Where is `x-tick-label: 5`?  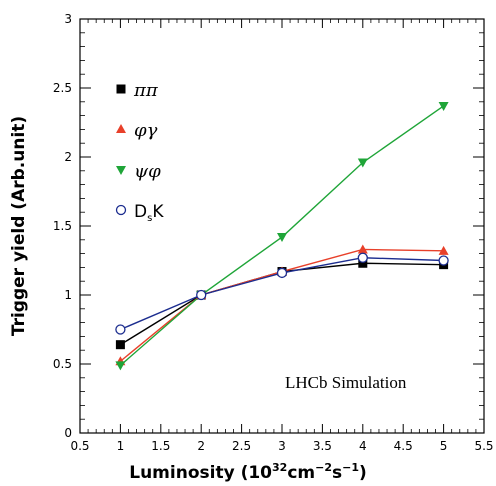 x-tick-label: 5 is located at coordinates (444, 446).